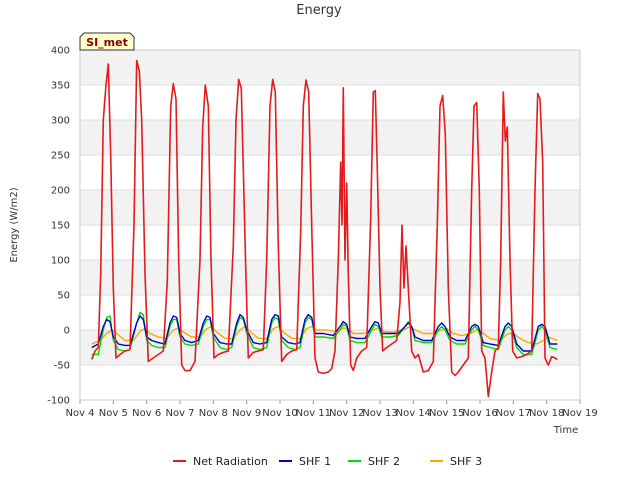  Describe the element at coordinates (315, 461) in the screenshot. I see `legend-label: SHF 1` at that location.